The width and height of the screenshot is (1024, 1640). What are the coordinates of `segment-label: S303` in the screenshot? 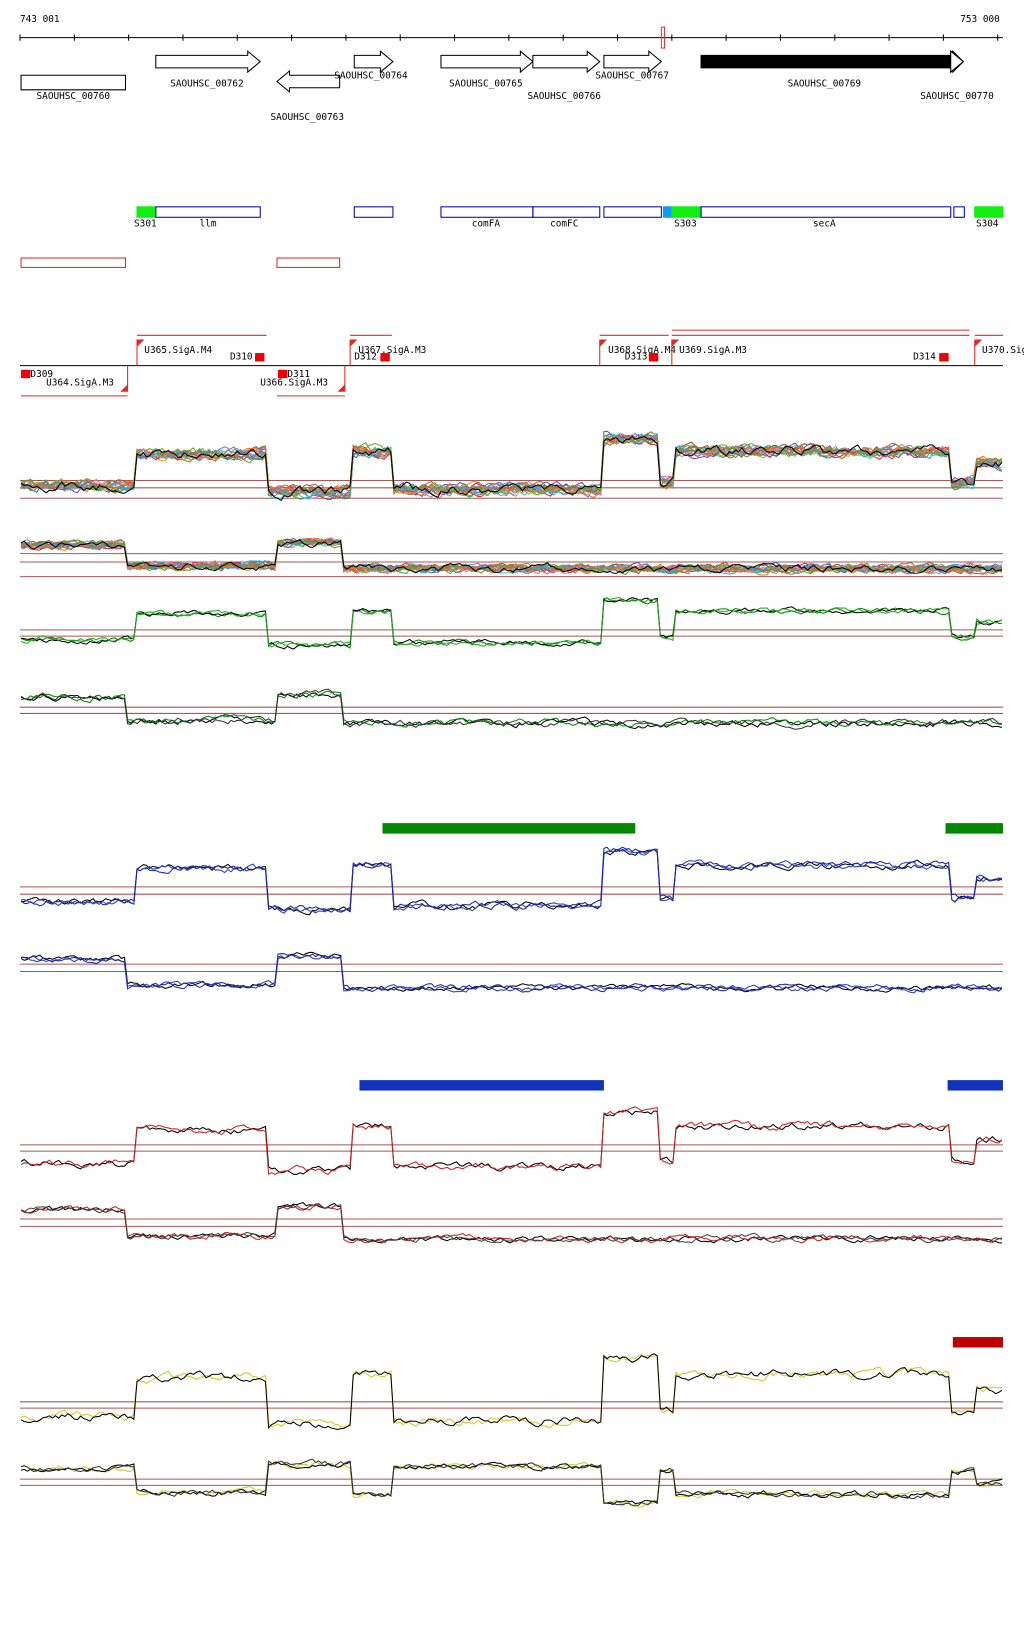 It's located at (685, 224).